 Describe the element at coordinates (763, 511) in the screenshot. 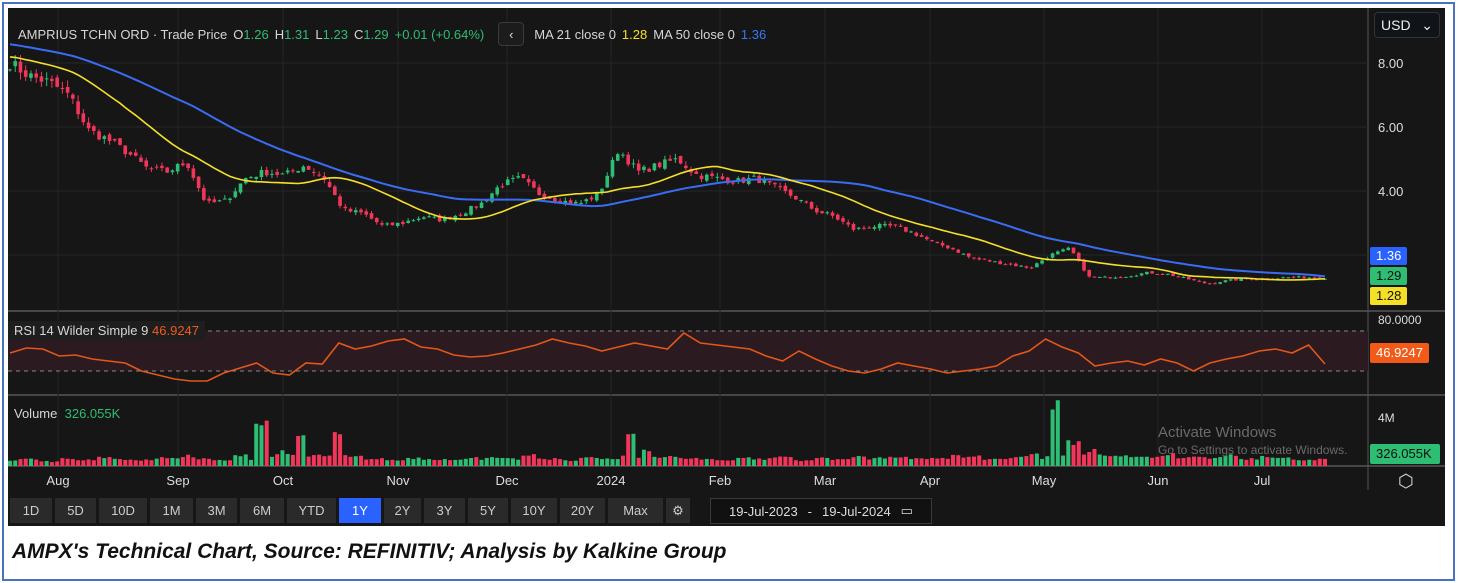

I see `date-from: 19-Jul-2023` at that location.